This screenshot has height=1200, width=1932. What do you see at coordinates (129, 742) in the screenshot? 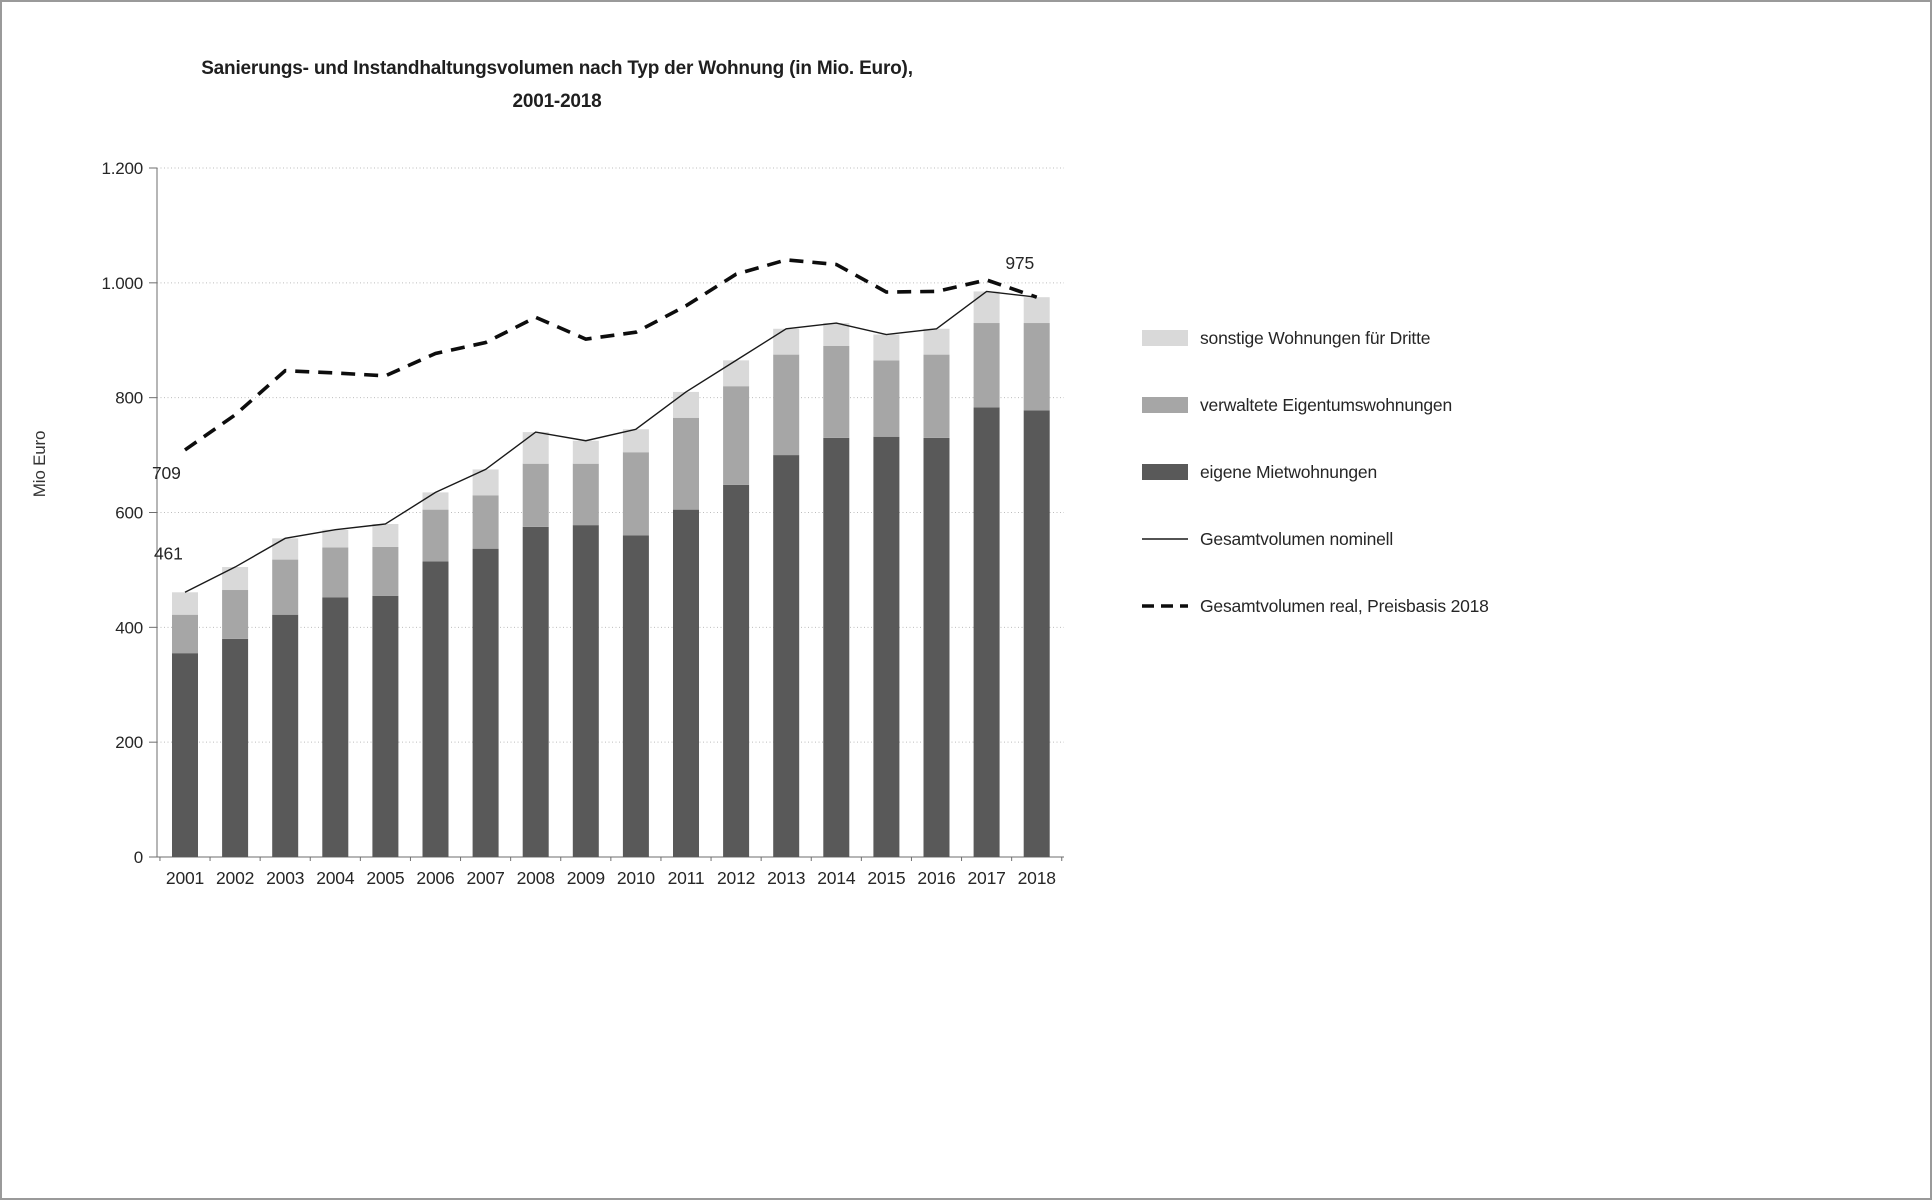
I see `y-tick-label: 200` at bounding box center [129, 742].